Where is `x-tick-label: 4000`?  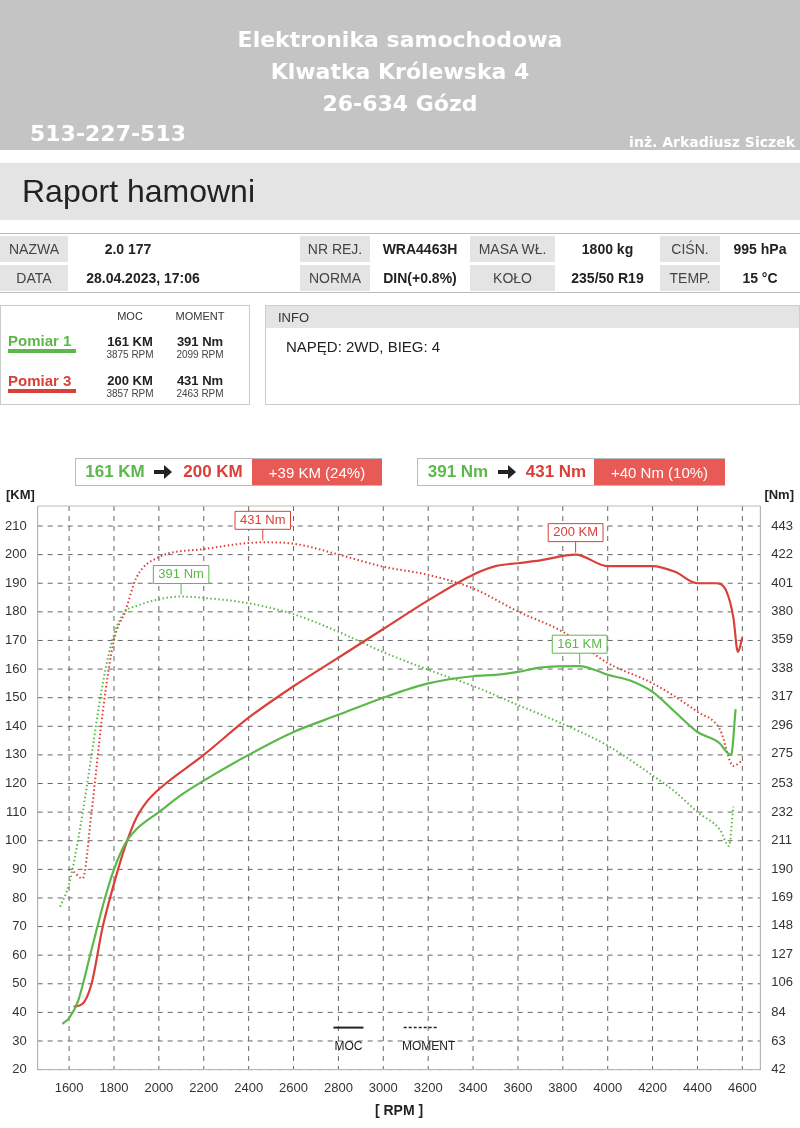 x-tick-label: 4000 is located at coordinates (608, 1087).